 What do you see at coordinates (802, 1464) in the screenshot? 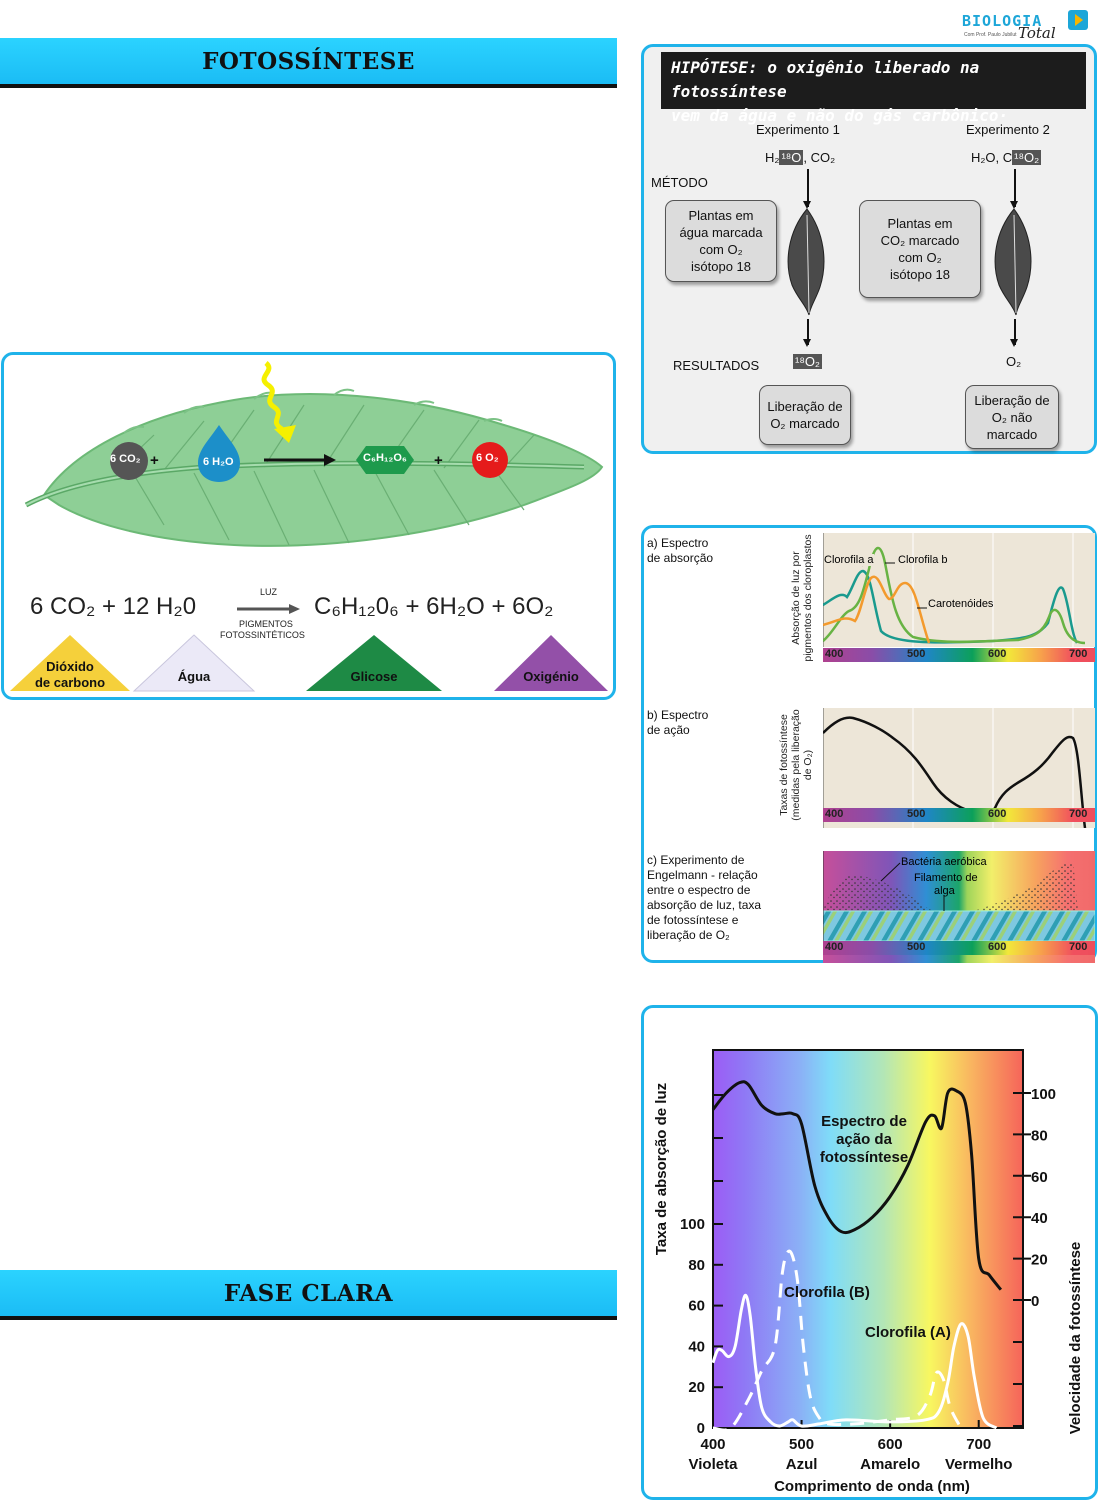
I see `x-tick-color-name: Azul` at bounding box center [802, 1464].